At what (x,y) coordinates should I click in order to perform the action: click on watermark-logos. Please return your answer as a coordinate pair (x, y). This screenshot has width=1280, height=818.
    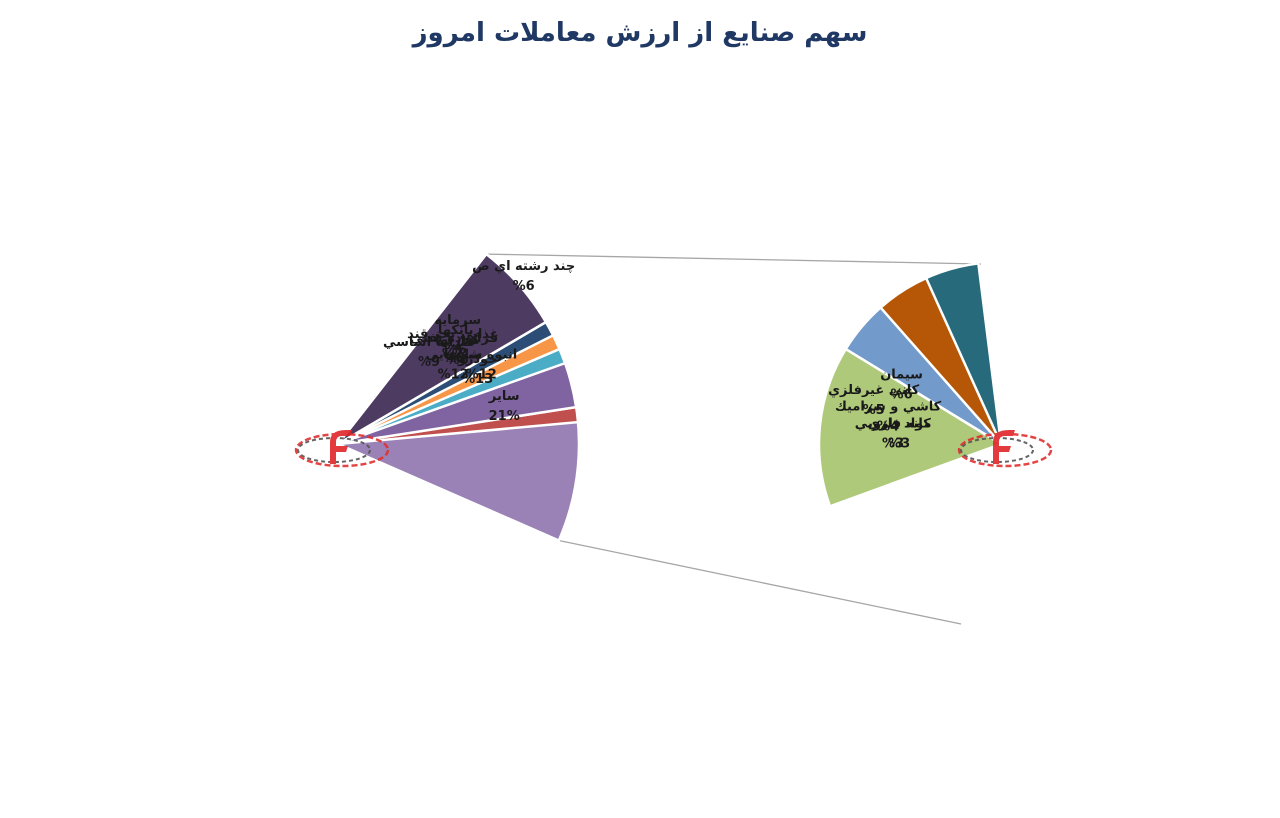
    Looking at the image, I should click on (673, 449).